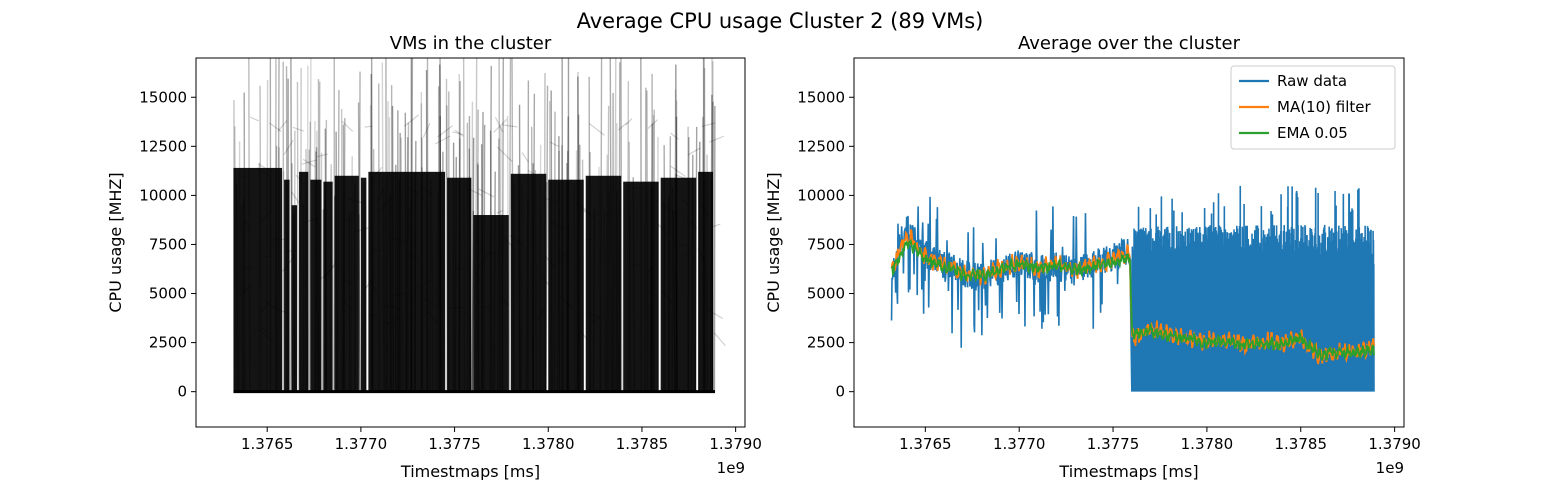 The width and height of the screenshot is (1560, 480). I want to click on x-tick-label: 1.3770, so click(1019, 444).